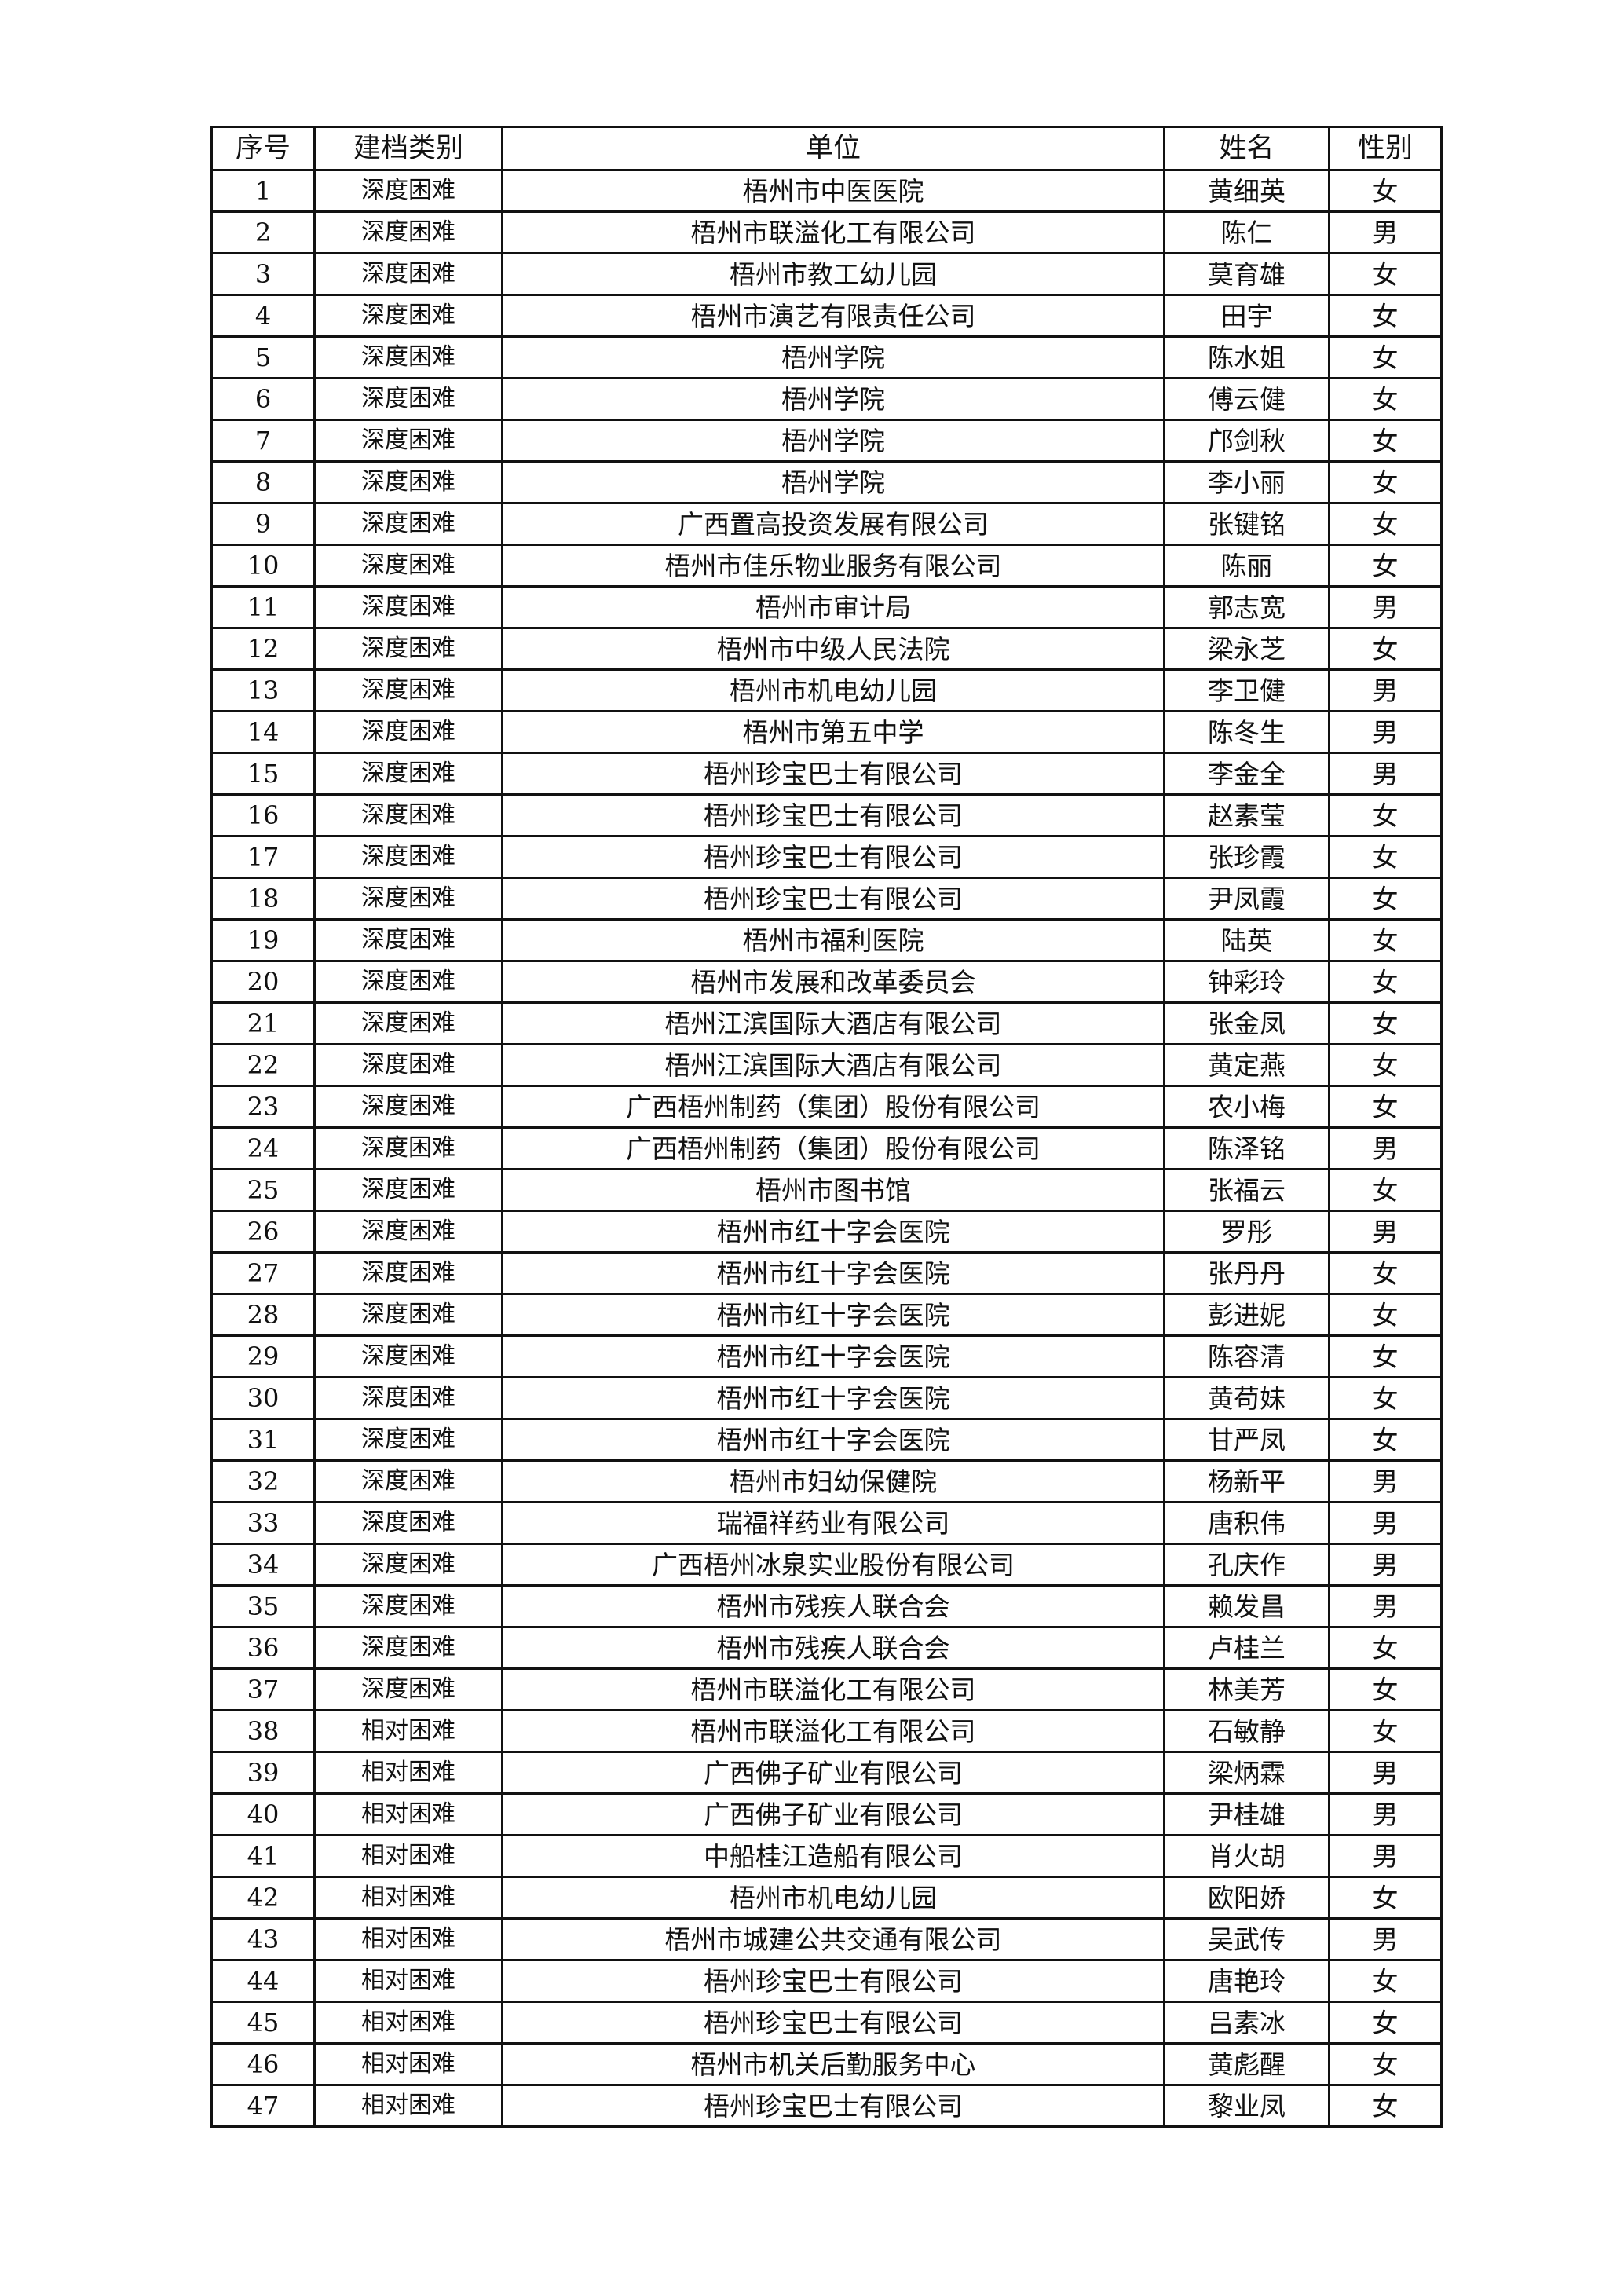 The image size is (1624, 2277). What do you see at coordinates (263, 1232) in the screenshot?
I see `index-cell: 26` at bounding box center [263, 1232].